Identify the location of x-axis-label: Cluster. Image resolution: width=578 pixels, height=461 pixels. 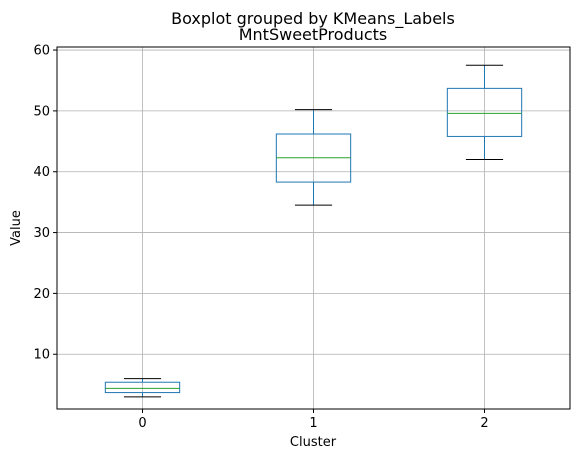
(313, 442).